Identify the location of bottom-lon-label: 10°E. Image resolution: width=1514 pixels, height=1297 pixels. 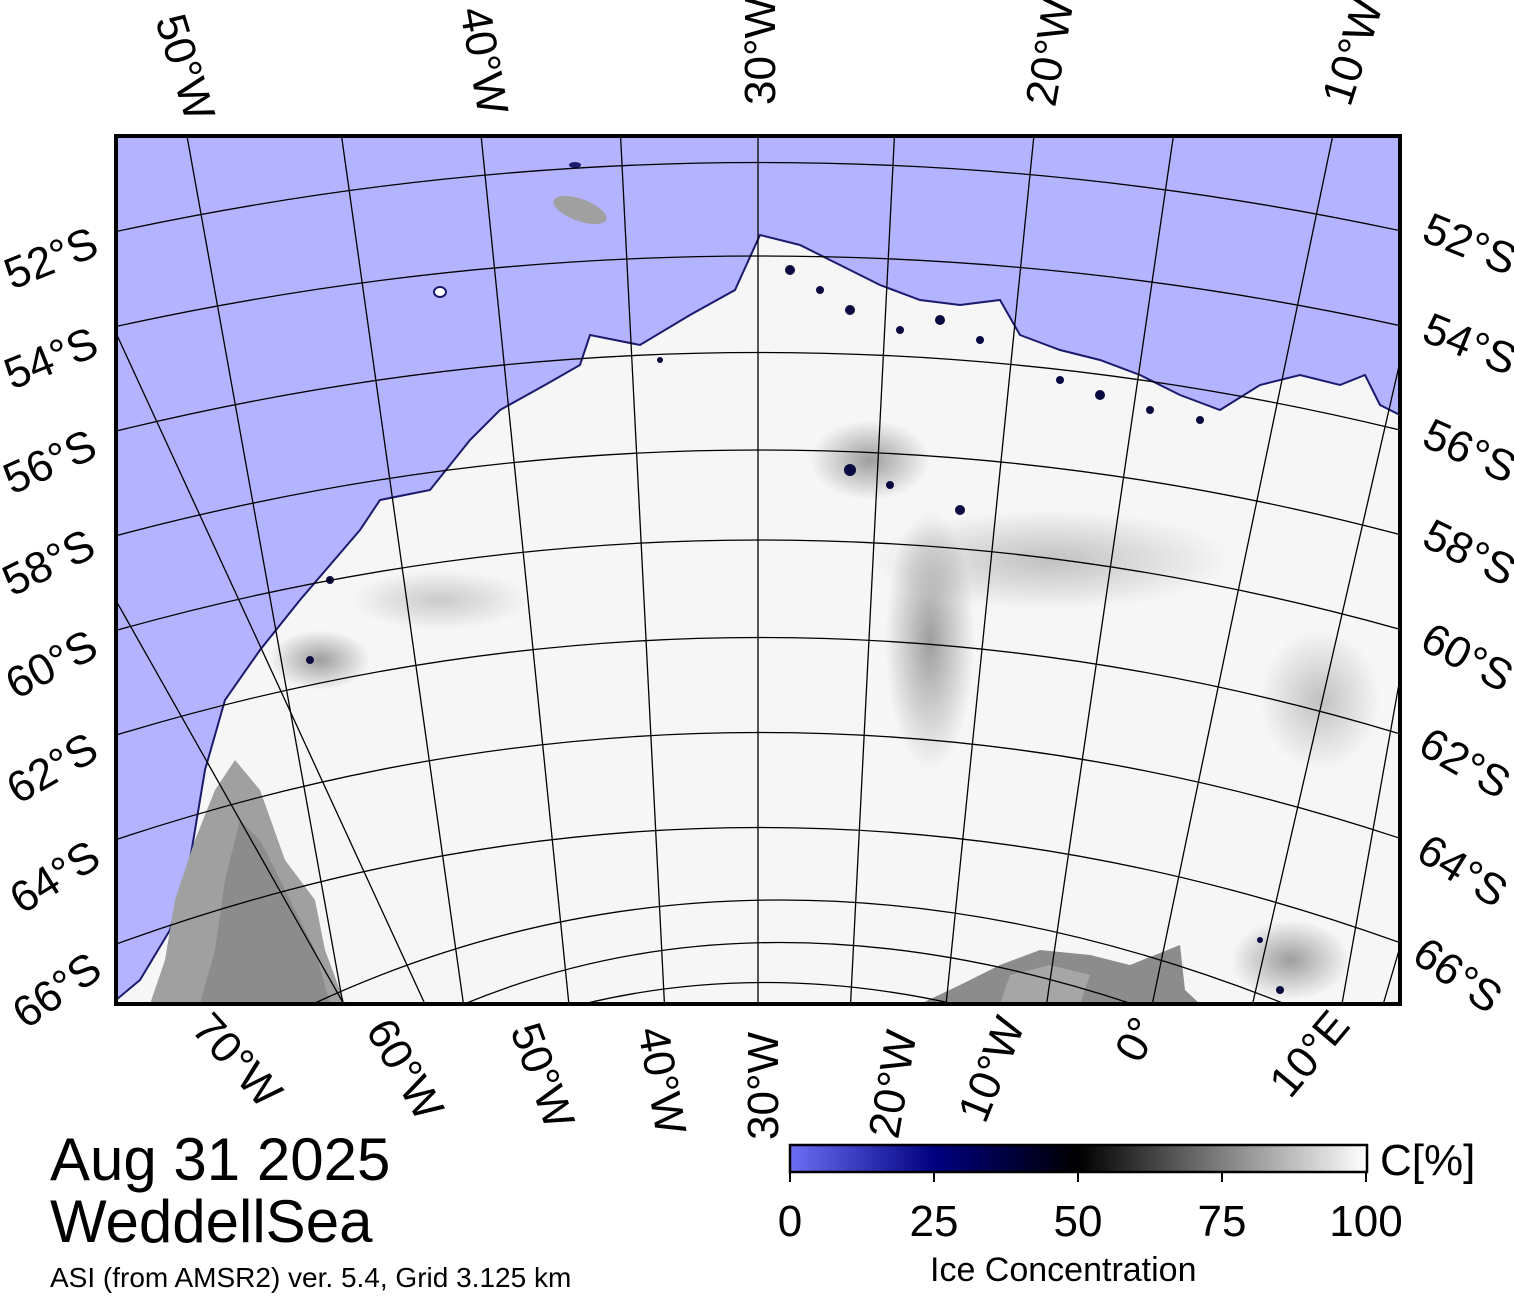
(1309, 1053).